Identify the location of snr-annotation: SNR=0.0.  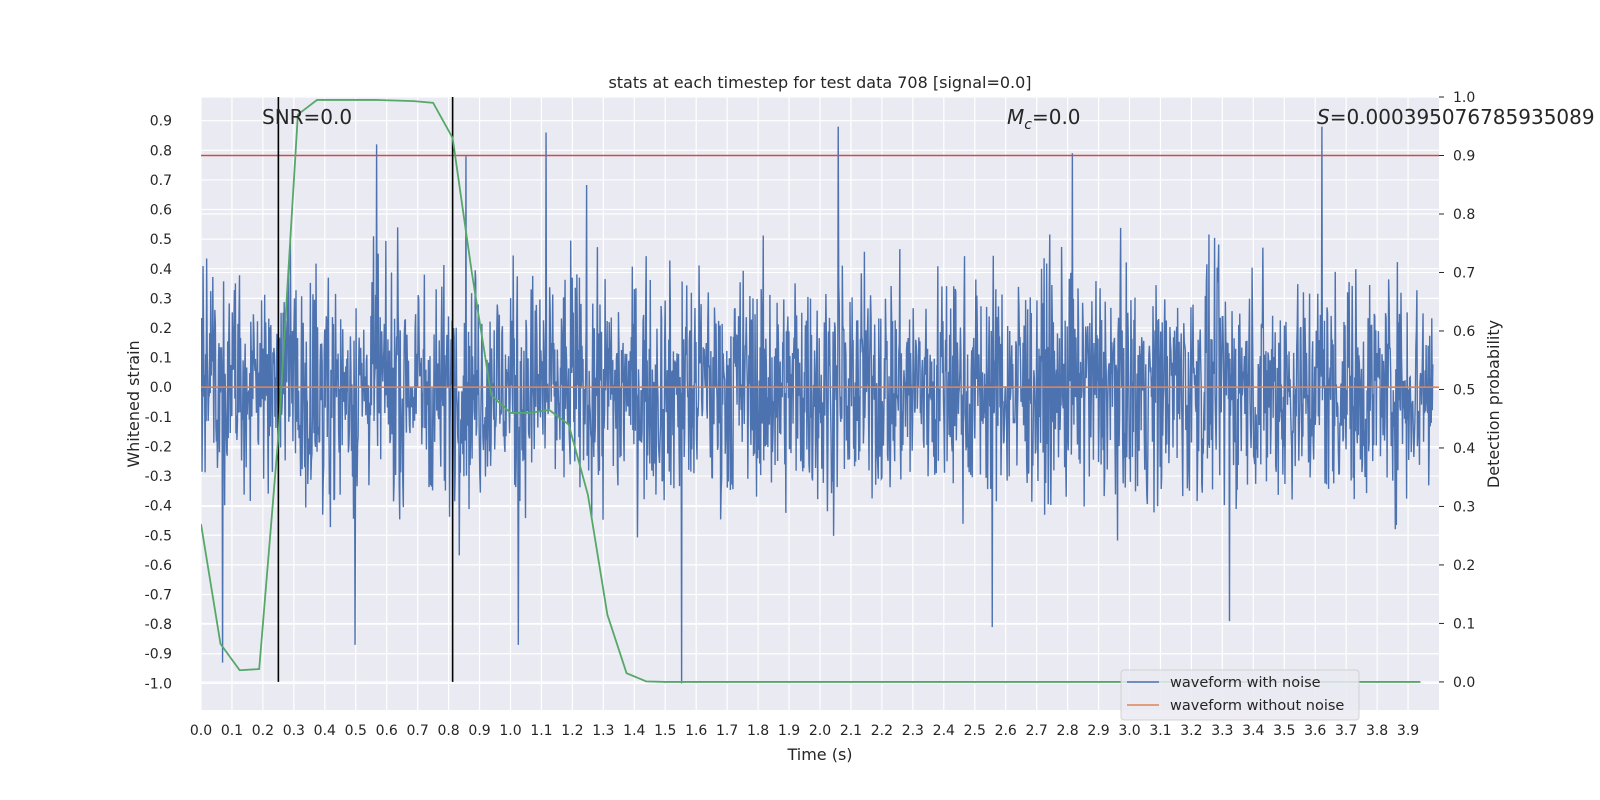
(307, 117).